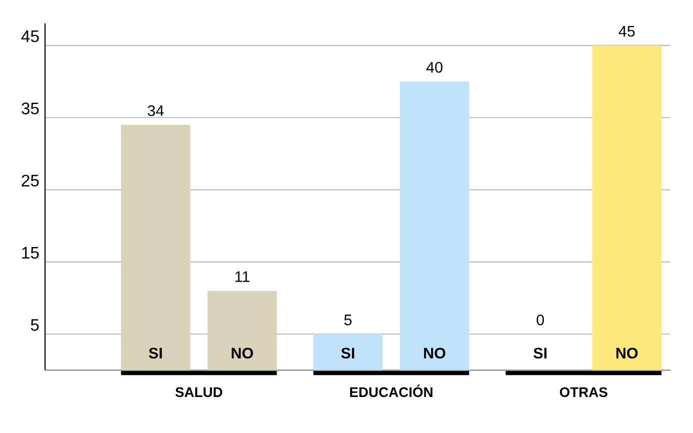 The height and width of the screenshot is (433, 693). I want to click on y-tick-label: 5, so click(34, 325).